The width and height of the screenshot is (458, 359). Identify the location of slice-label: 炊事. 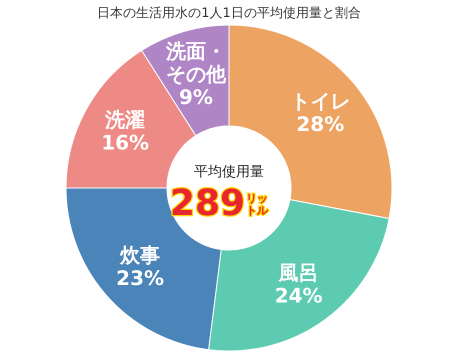
(139, 254).